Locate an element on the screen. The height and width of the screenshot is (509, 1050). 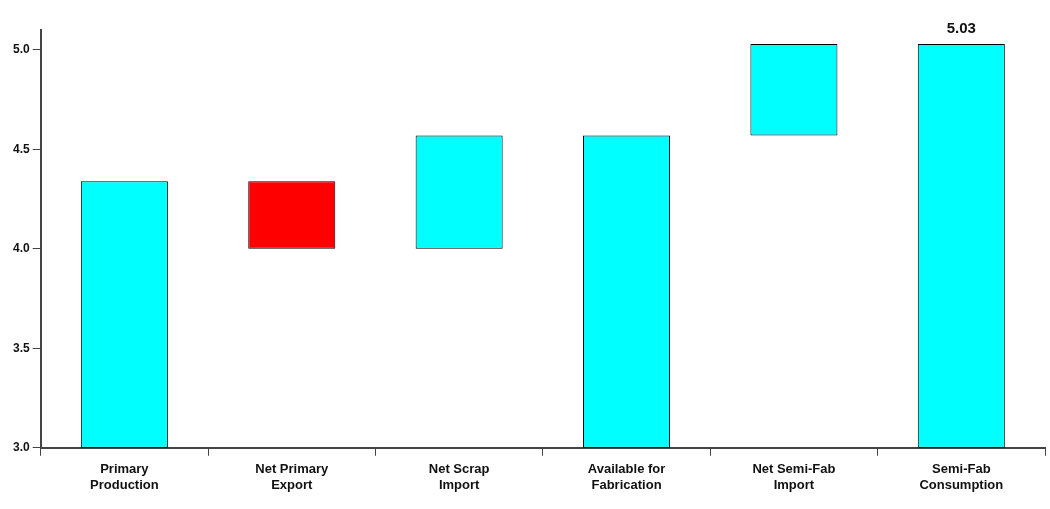
x-tick-label: Semi-Fab Consumption is located at coordinates (961, 476).